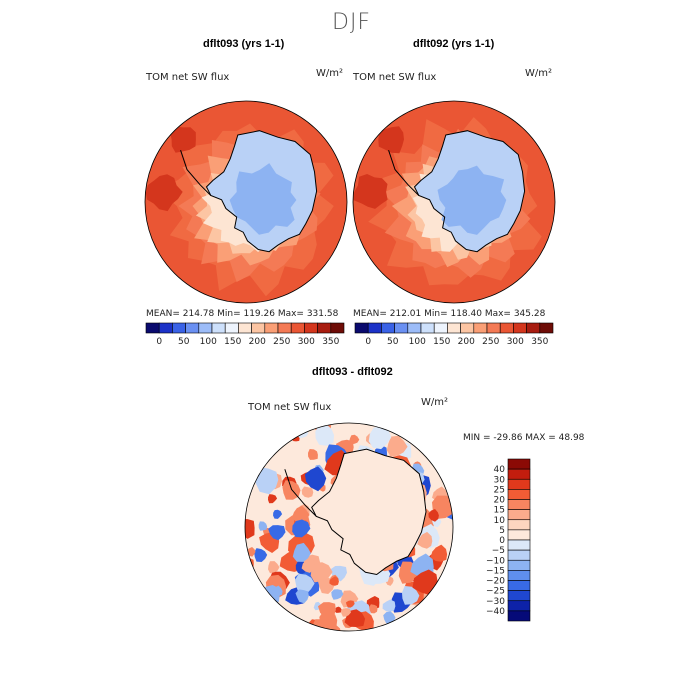  Describe the element at coordinates (245, 334) in the screenshot. I see `panel1-colorbar: 0 50 100 150 200 250 300 350` at that location.